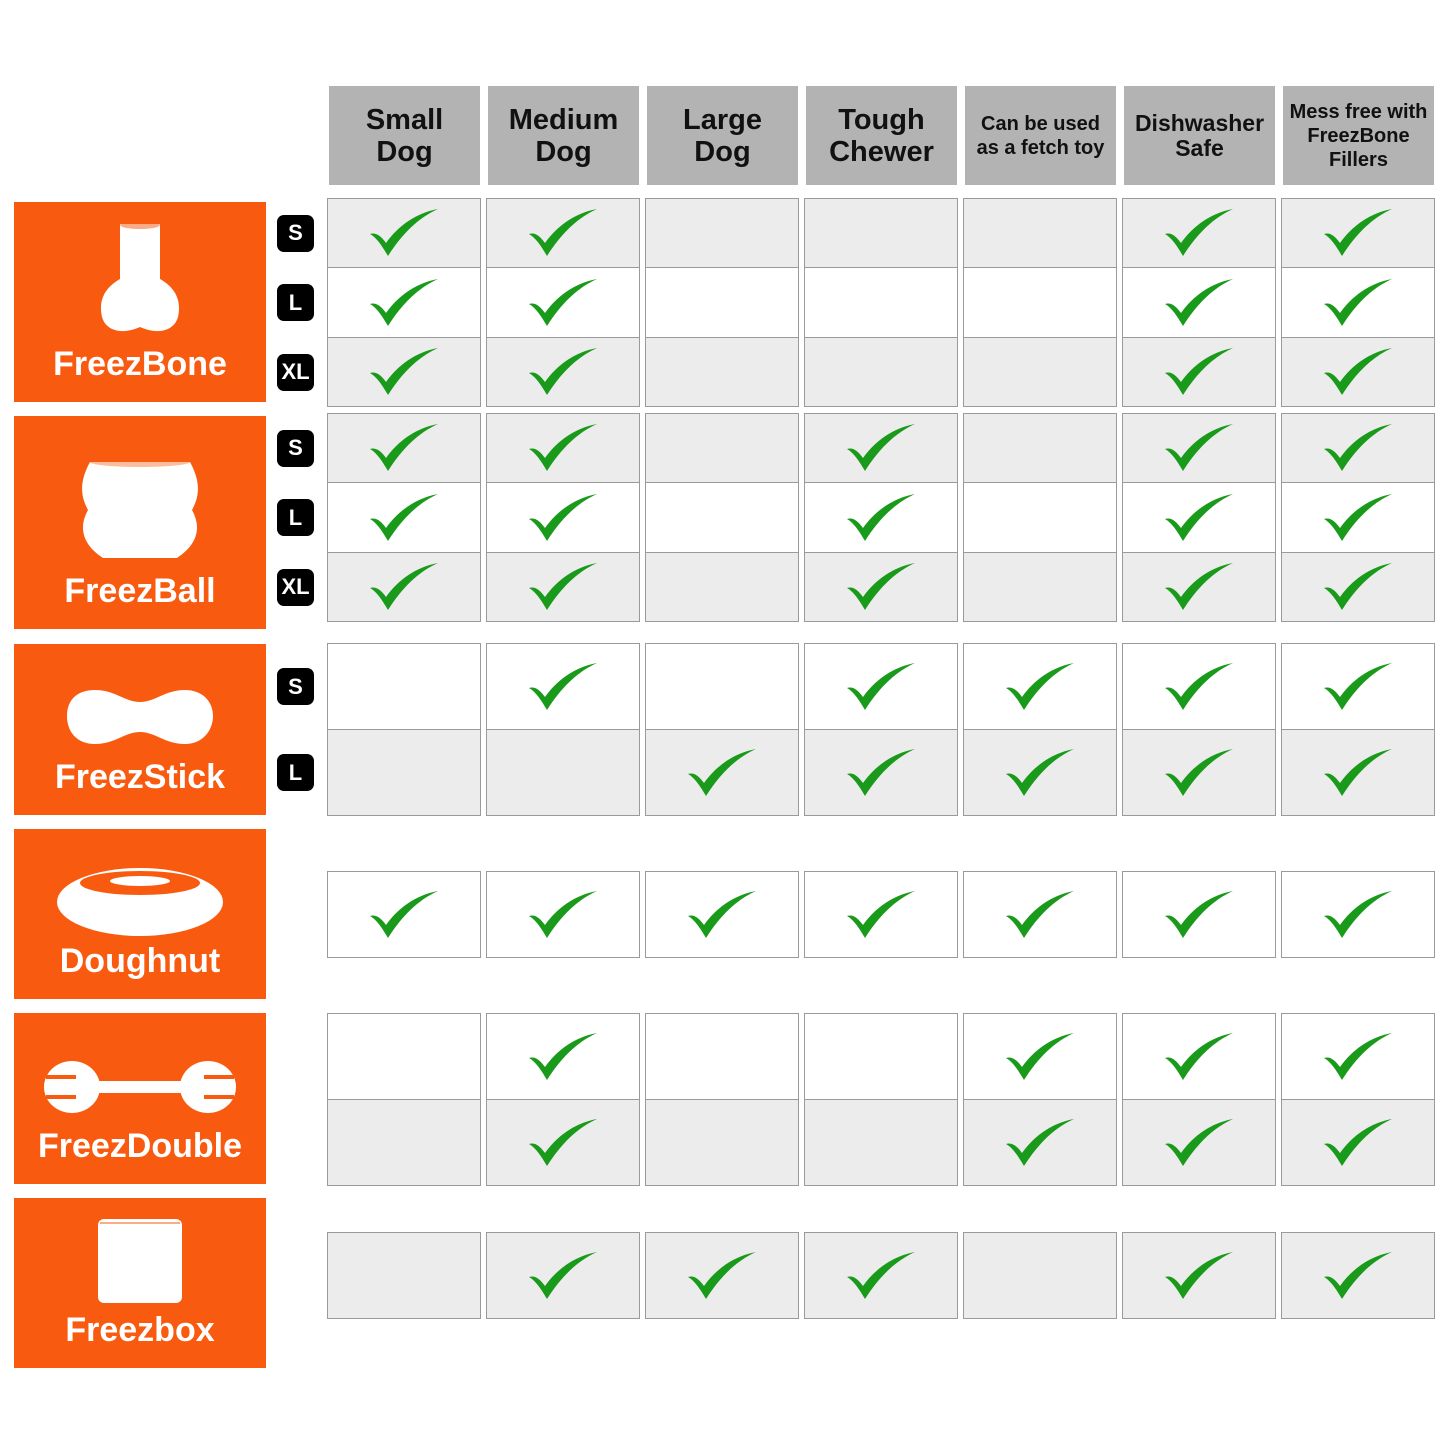  Describe the element at coordinates (295, 517) in the screenshot. I see `size-badge: L` at that location.